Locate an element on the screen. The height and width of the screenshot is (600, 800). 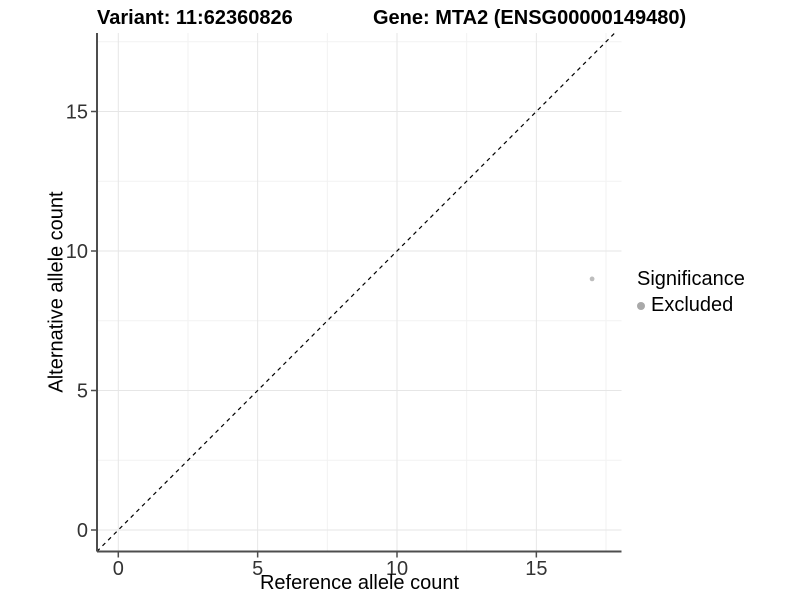
y-tick-label: 0 is located at coordinates (82, 531).